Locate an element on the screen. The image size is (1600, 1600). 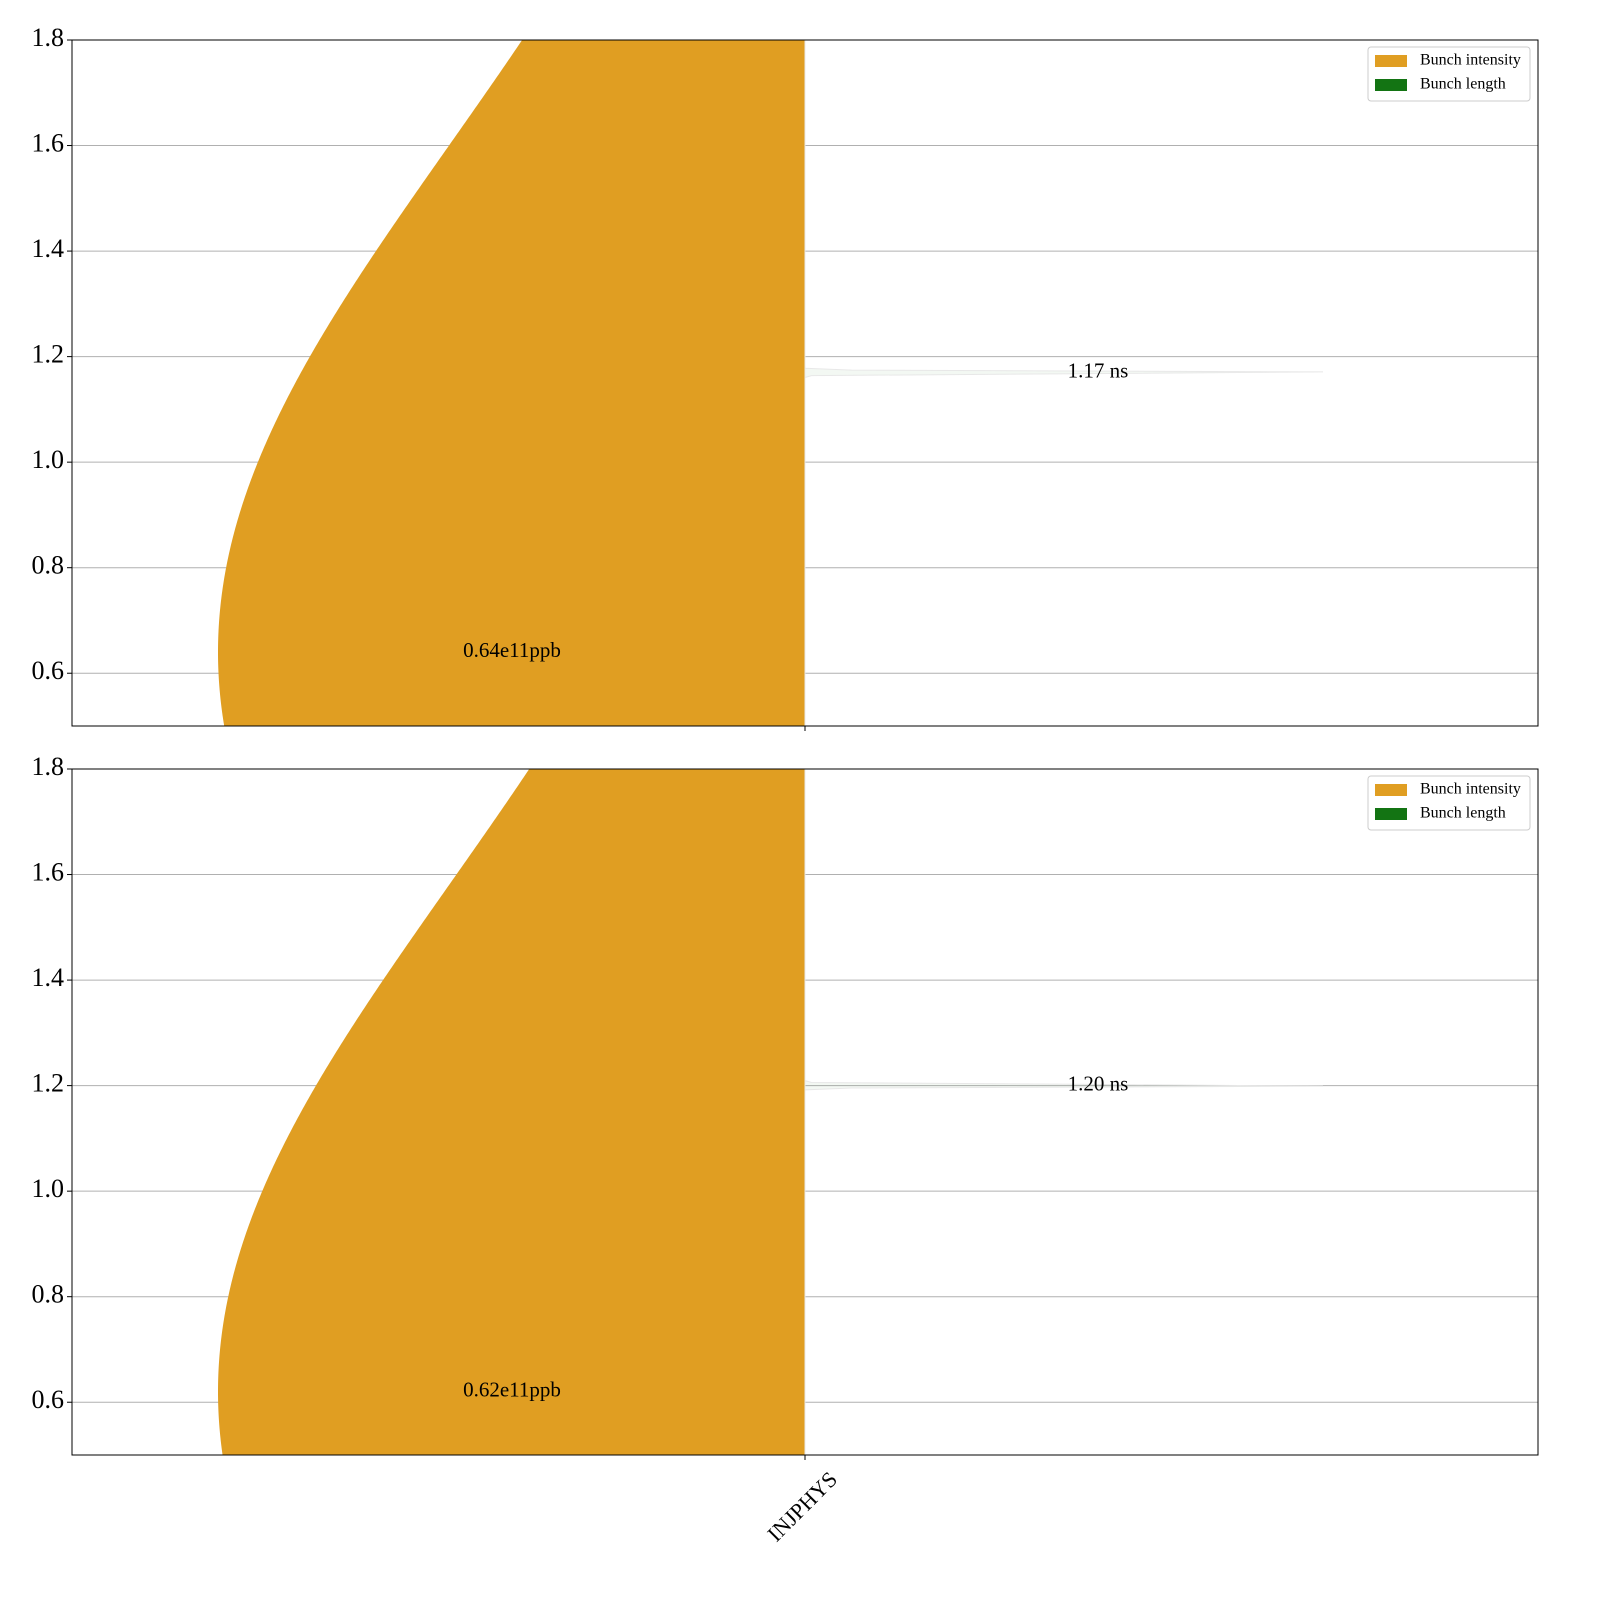
x-tick-label: INJPHYS is located at coordinates (802, 1506).